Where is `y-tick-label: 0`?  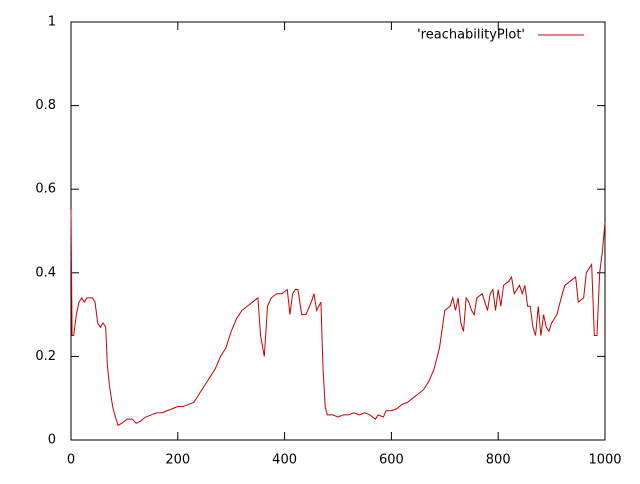
y-tick-label: 0 is located at coordinates (52, 440).